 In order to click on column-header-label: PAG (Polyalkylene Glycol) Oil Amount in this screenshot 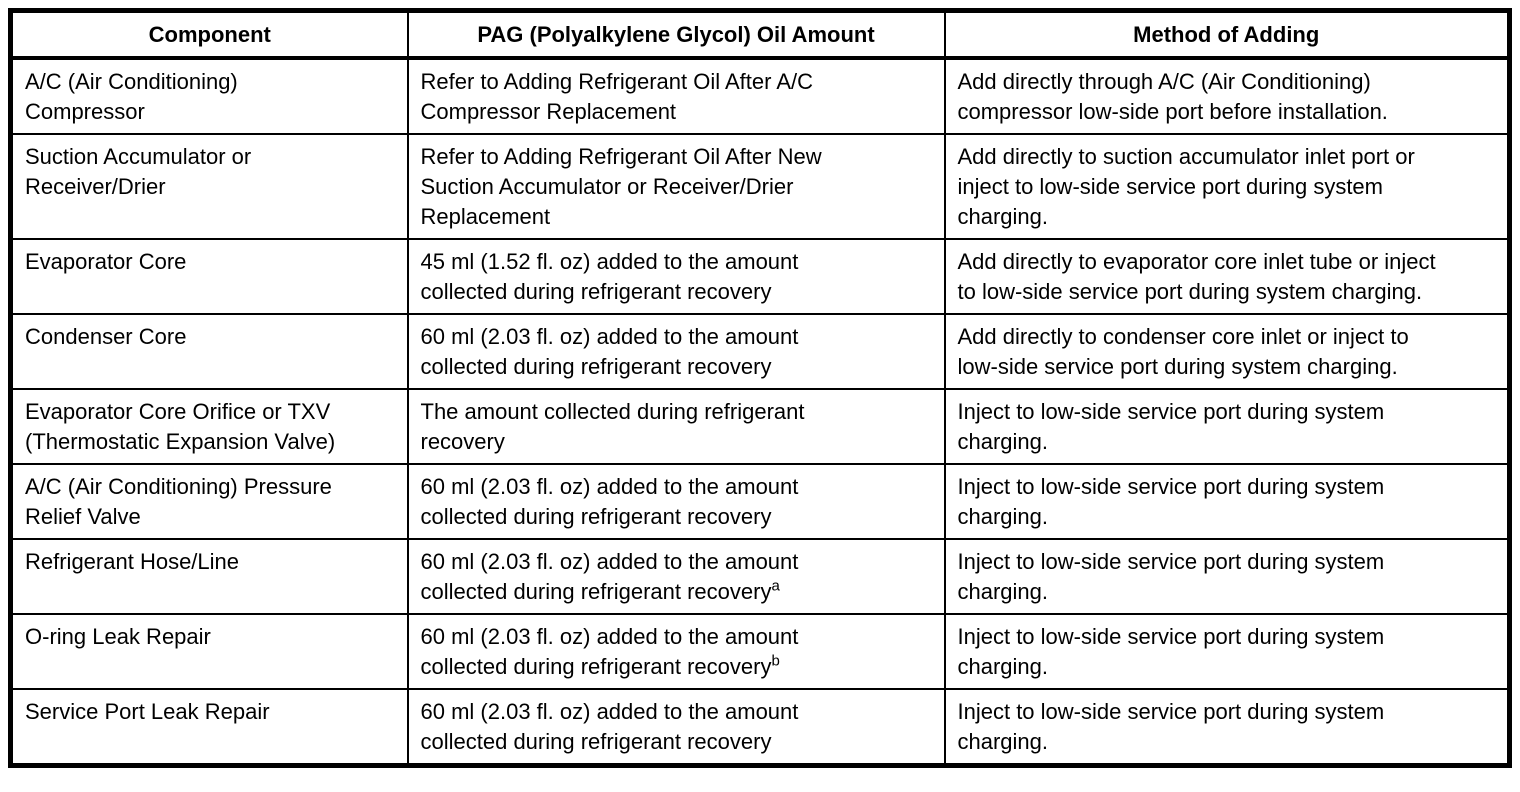, I will do `click(676, 34)`.